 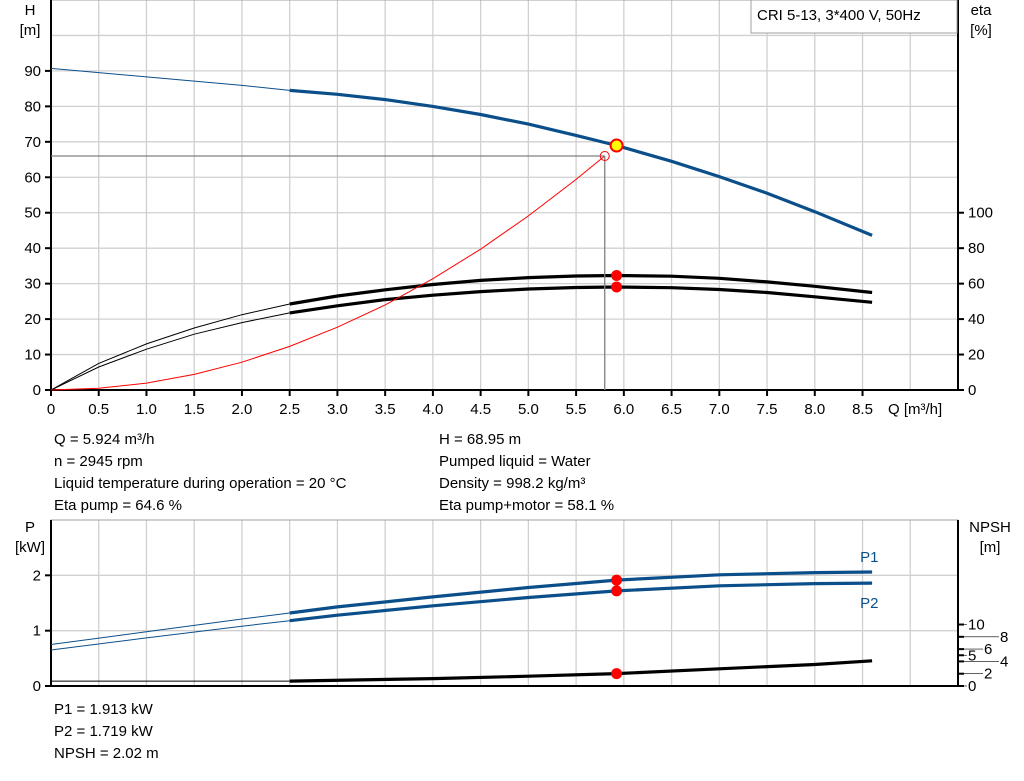 I want to click on x-tick-label: 4.5, so click(x=480, y=409).